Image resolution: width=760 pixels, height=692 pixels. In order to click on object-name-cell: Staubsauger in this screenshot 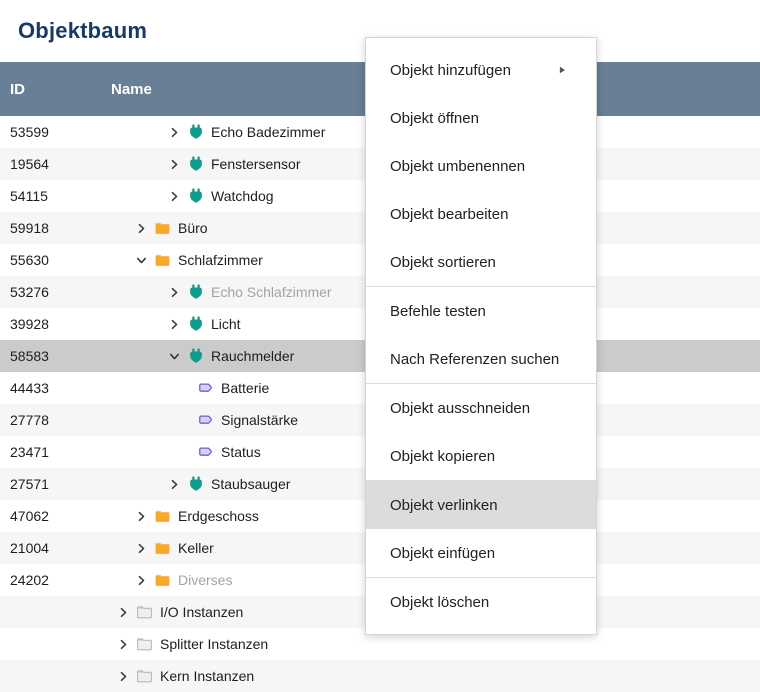, I will do `click(435, 484)`.